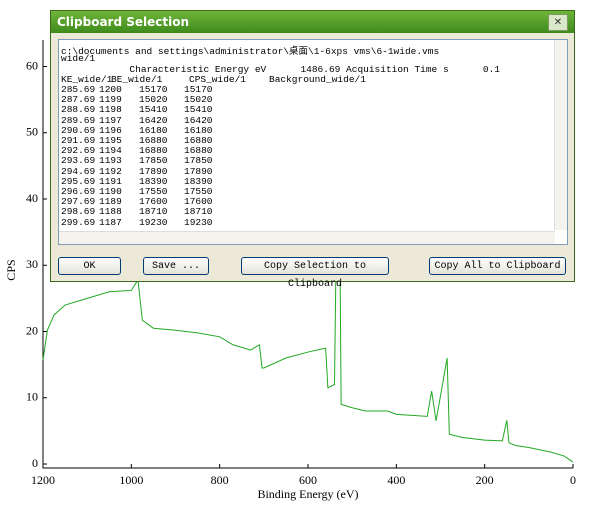  Describe the element at coordinates (573, 480) in the screenshot. I see `x-tick-label: 0` at that location.